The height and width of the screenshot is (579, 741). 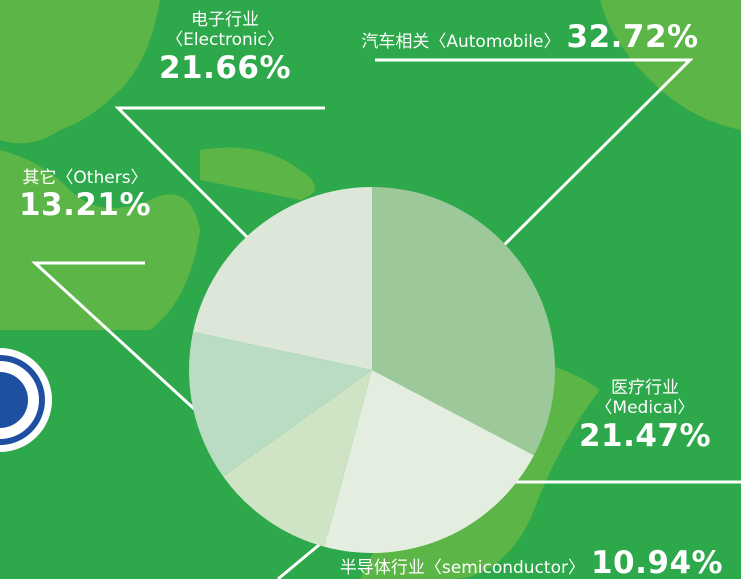 I want to click on percent-label: 32.72%, so click(x=632, y=37).